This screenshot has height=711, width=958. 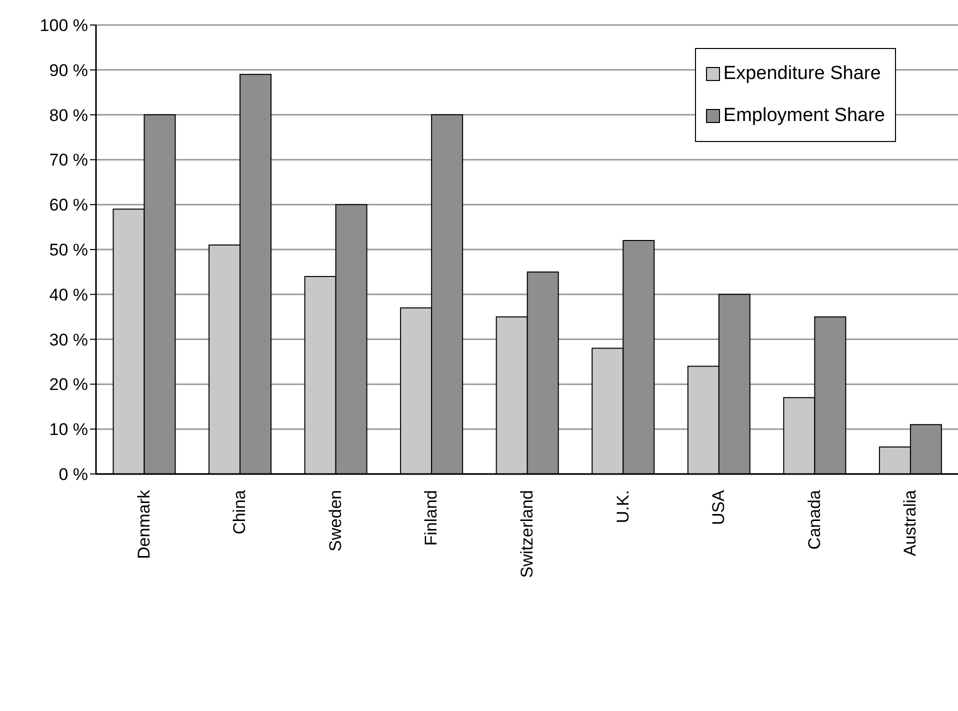 I want to click on y-tick-label: 70 %, so click(x=68, y=160).